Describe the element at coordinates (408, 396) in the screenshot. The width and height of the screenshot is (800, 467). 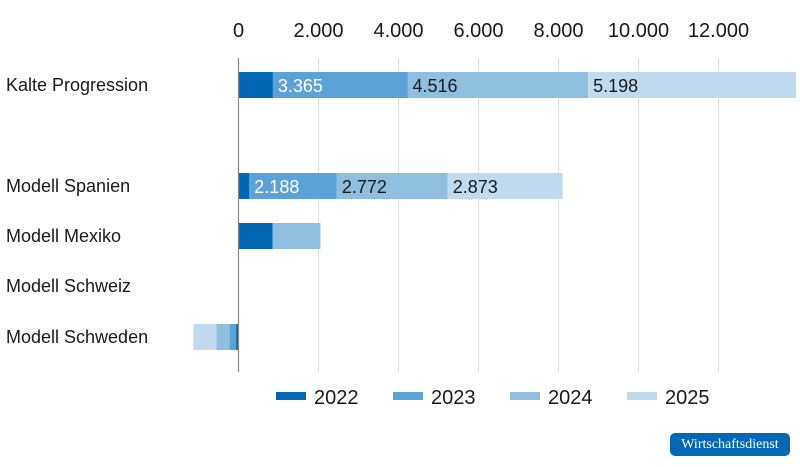
I see `legend-swatch-2023` at that location.